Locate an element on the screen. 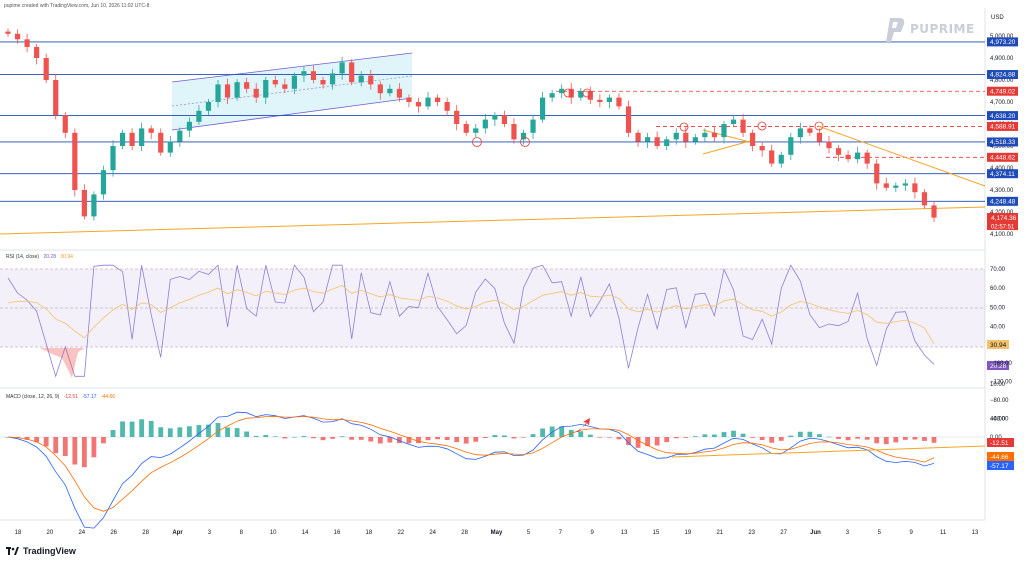 The image size is (1024, 562). time-axis-label: 15 is located at coordinates (656, 533).